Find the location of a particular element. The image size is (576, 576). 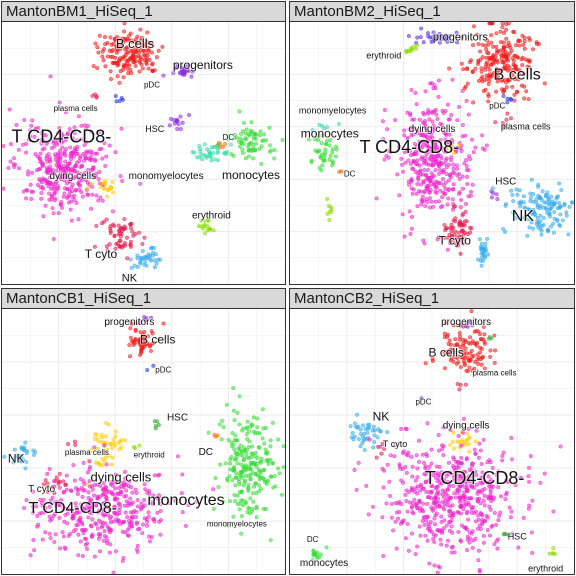

cluster-nk is located at coordinates (20, 455).